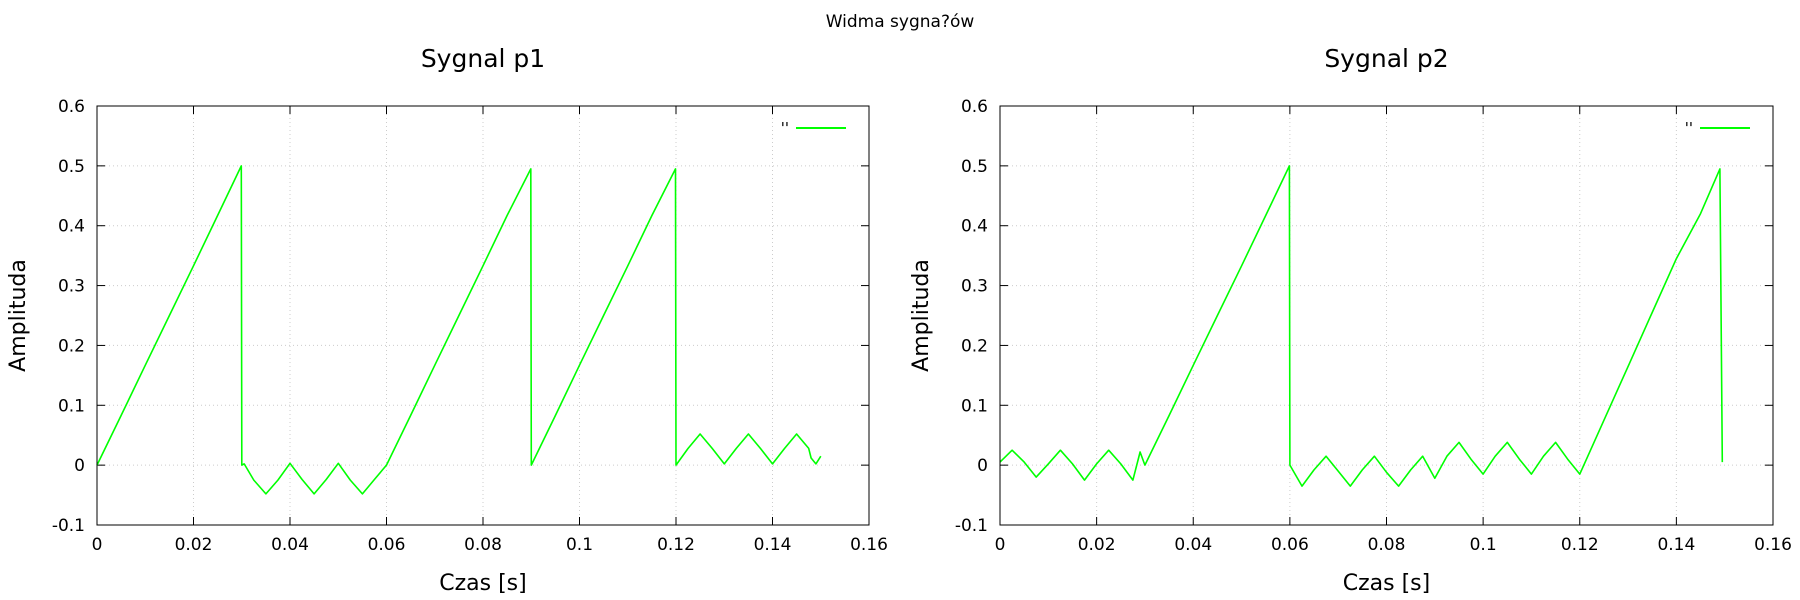  What do you see at coordinates (1386, 58) in the screenshot?
I see `plot-title: Sygnal p2` at bounding box center [1386, 58].